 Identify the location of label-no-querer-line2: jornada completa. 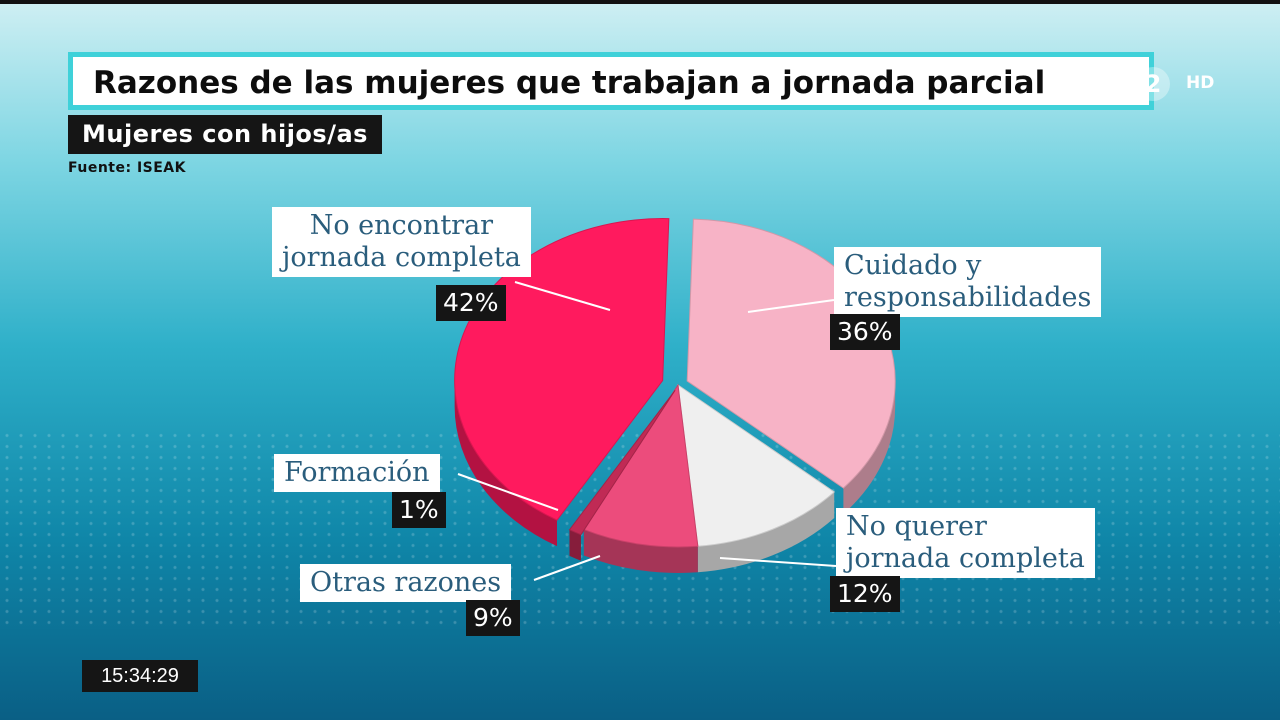
(965, 558).